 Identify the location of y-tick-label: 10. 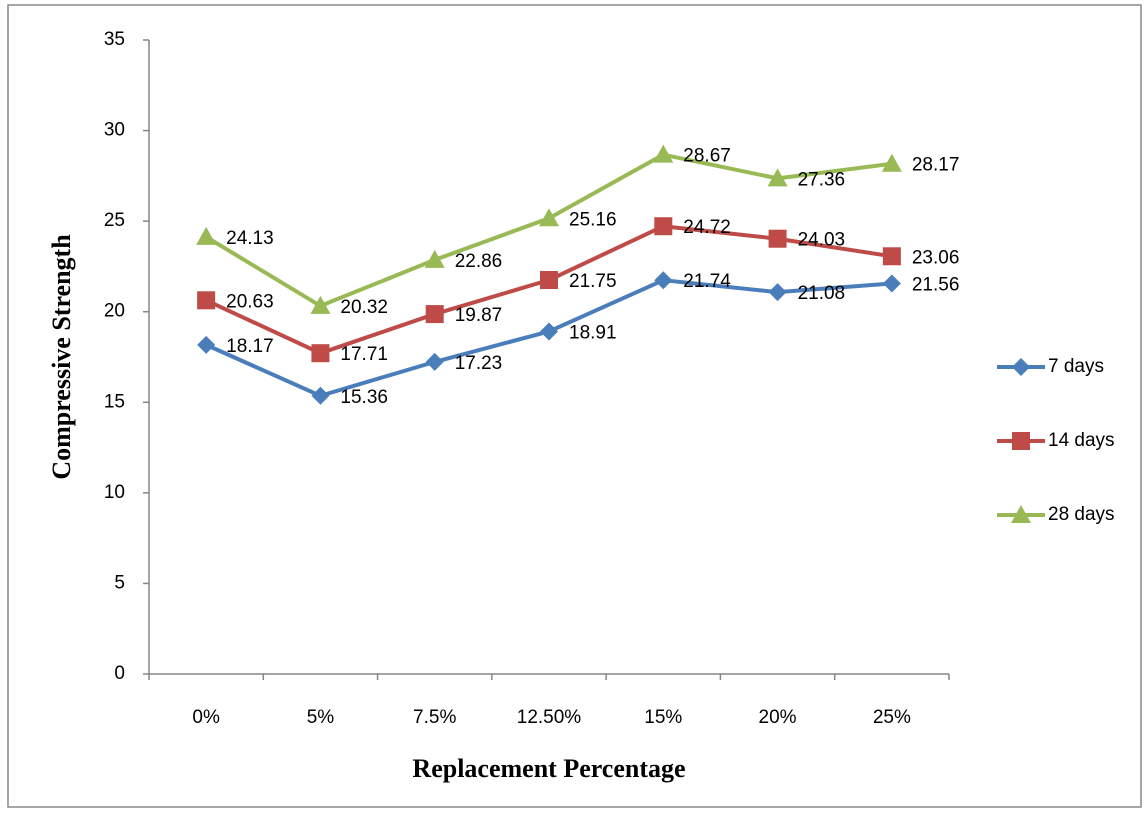
(114, 492).